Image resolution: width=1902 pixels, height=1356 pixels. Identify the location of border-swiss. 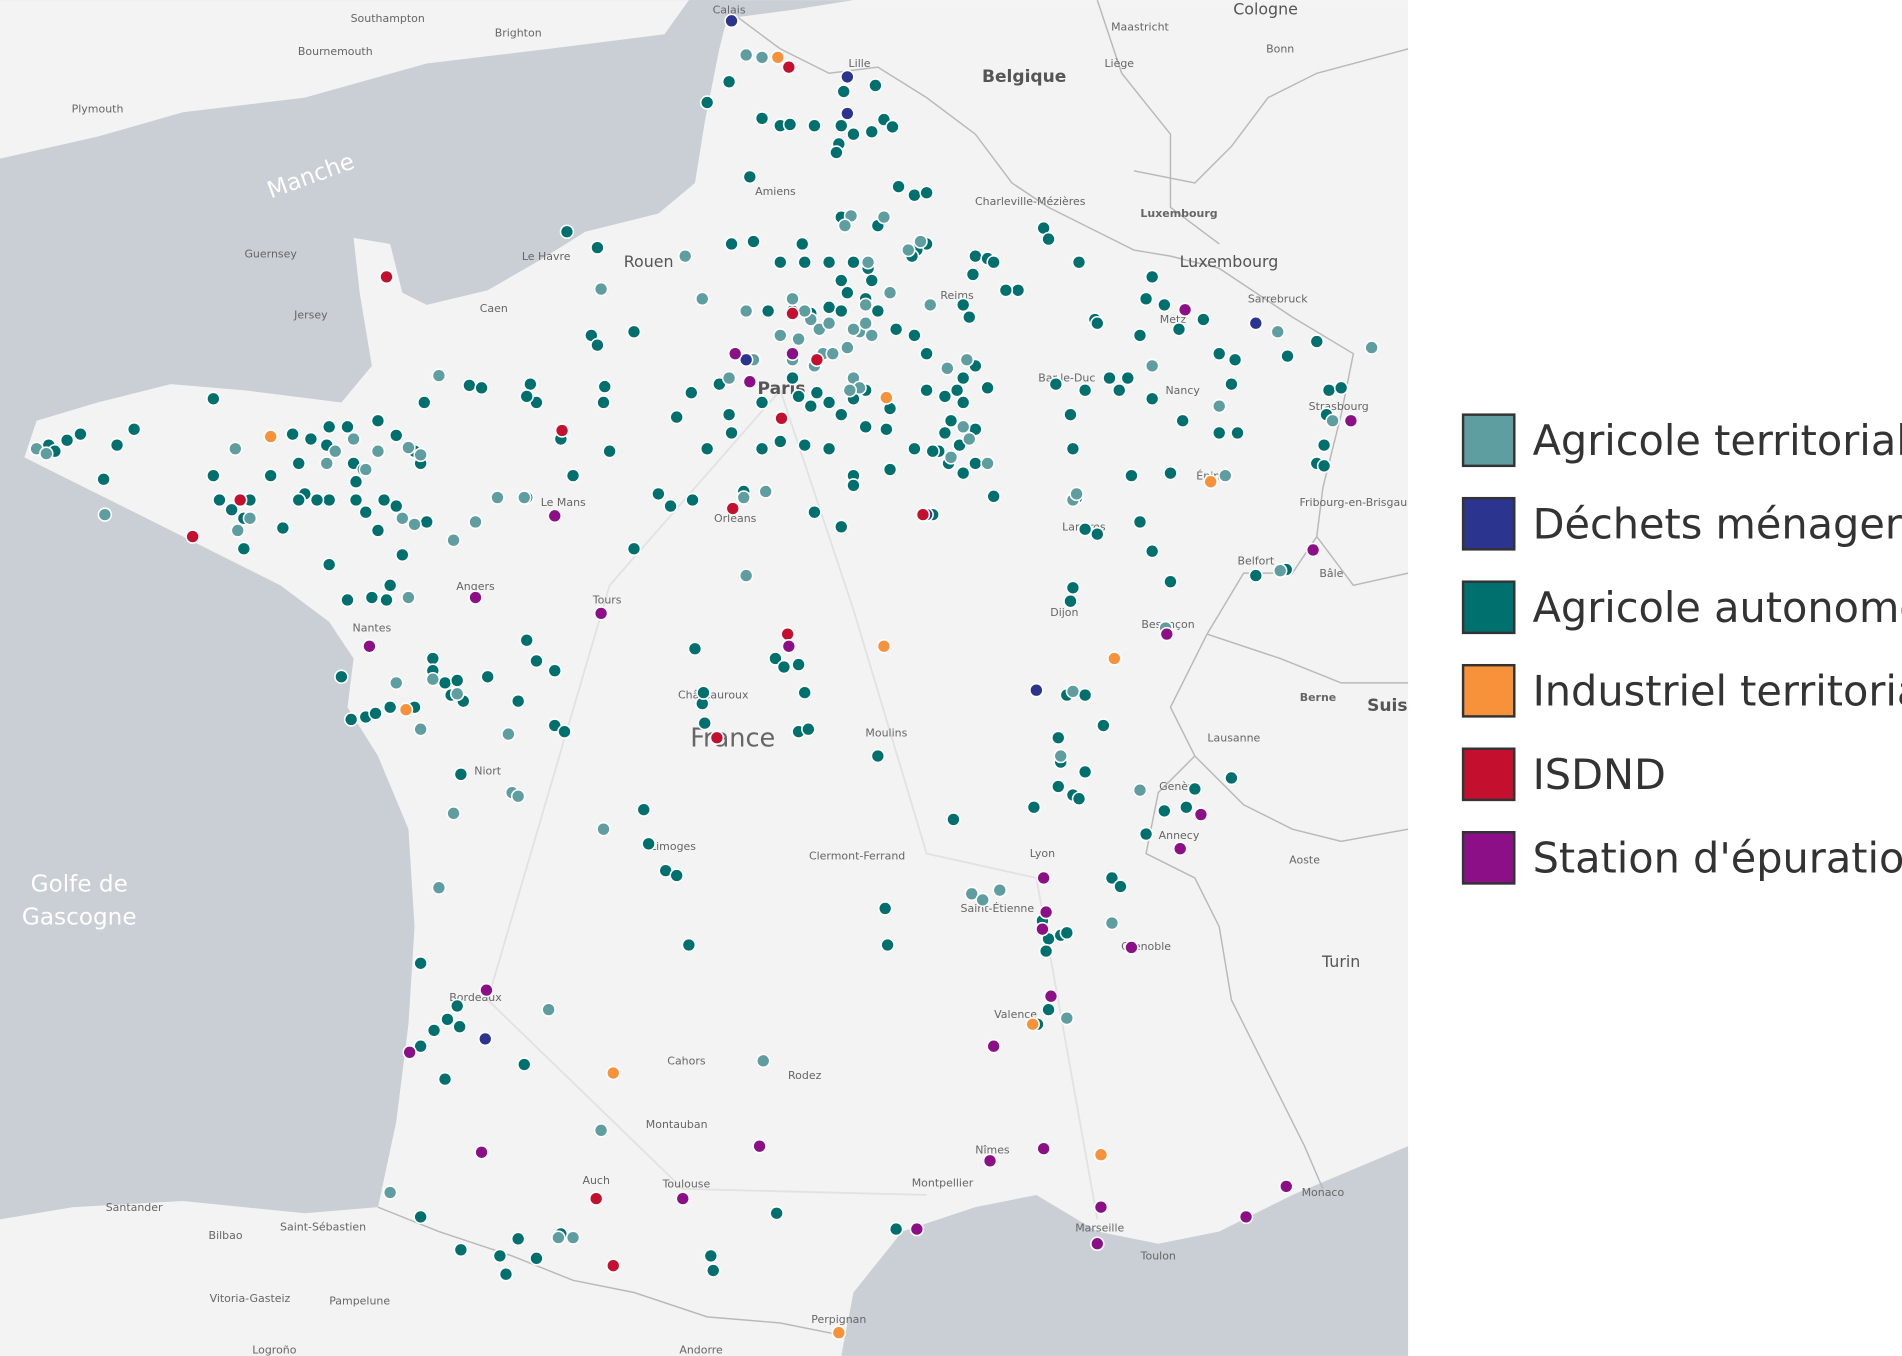
(1301, 689).